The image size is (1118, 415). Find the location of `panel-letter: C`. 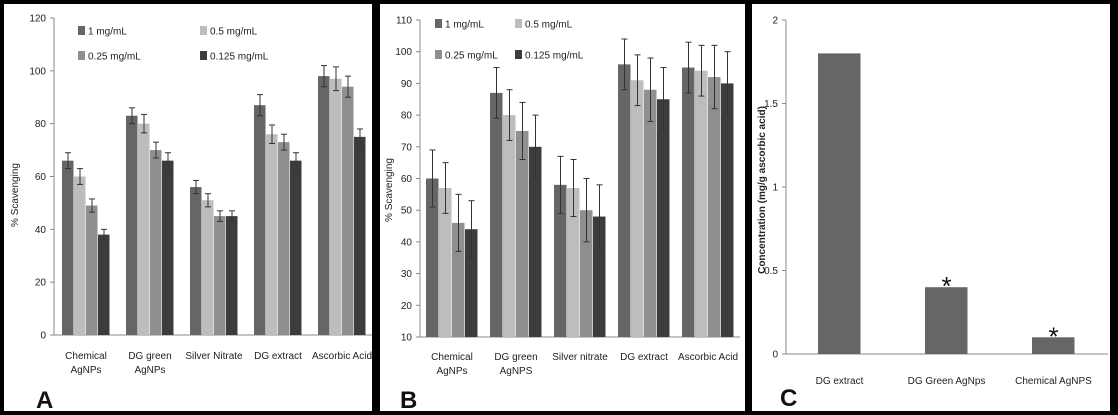

panel-letter: C is located at coordinates (788, 398).